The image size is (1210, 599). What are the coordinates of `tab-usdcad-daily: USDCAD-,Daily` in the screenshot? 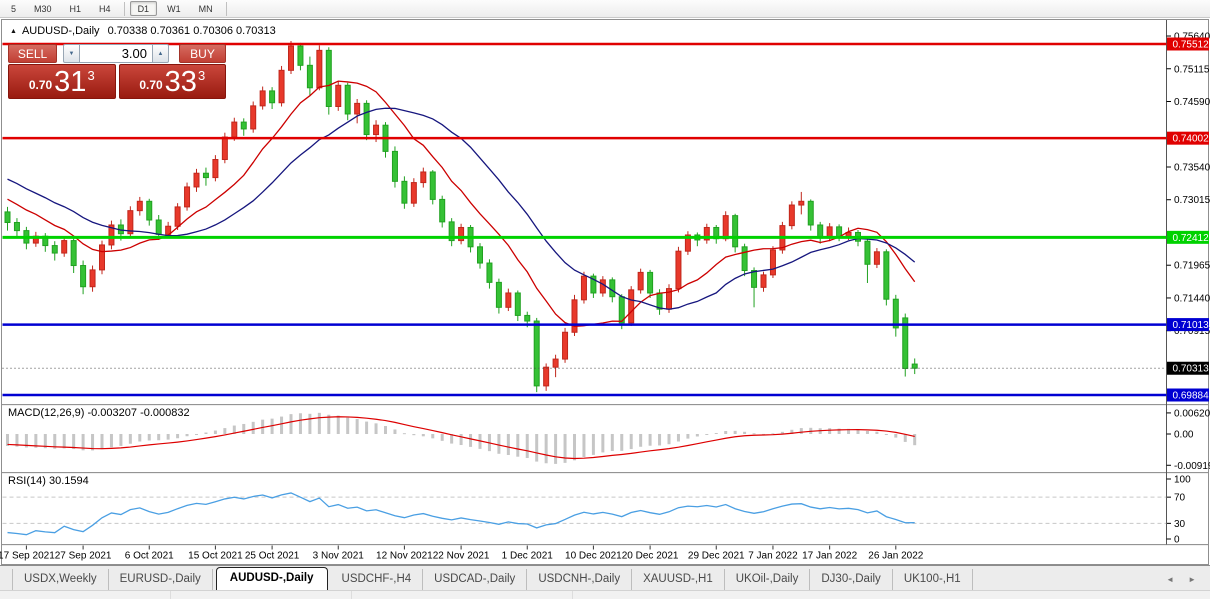 It's located at (475, 579).